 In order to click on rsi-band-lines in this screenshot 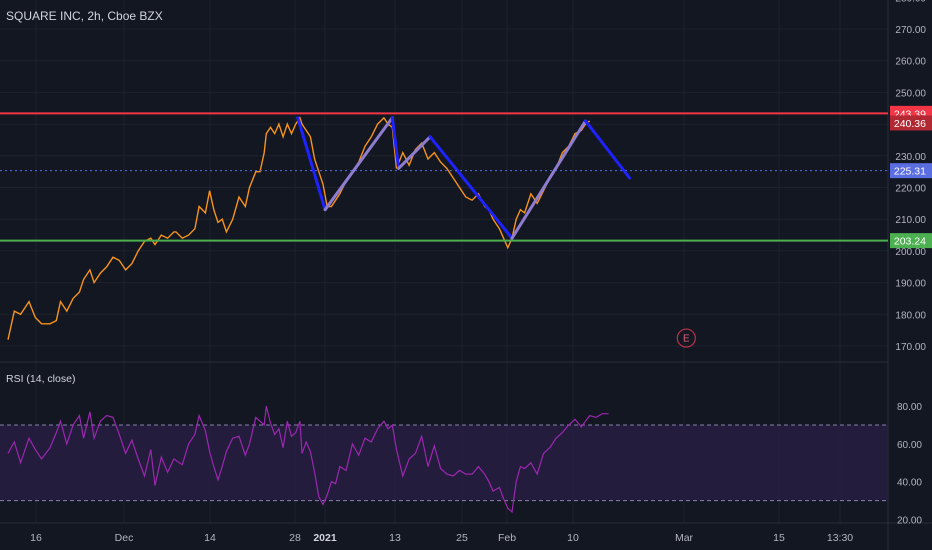, I will do `click(444, 463)`.